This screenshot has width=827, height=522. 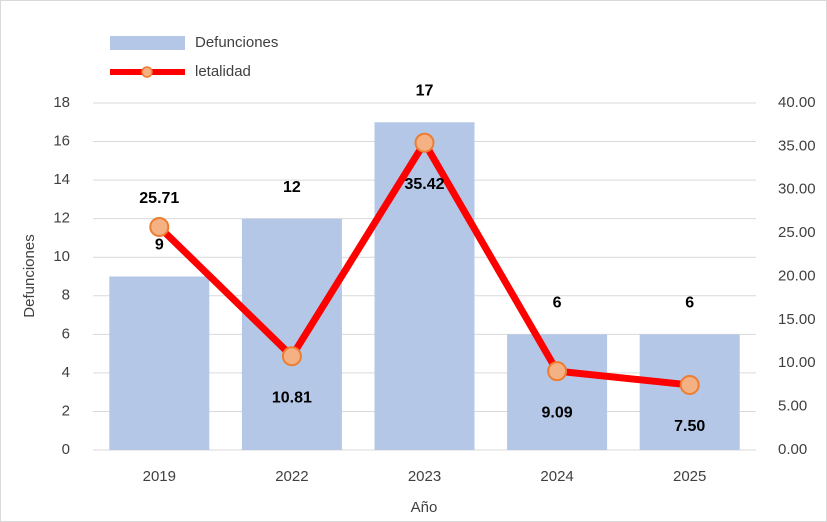 I want to click on y-tick-label: 0, so click(x=66, y=449).